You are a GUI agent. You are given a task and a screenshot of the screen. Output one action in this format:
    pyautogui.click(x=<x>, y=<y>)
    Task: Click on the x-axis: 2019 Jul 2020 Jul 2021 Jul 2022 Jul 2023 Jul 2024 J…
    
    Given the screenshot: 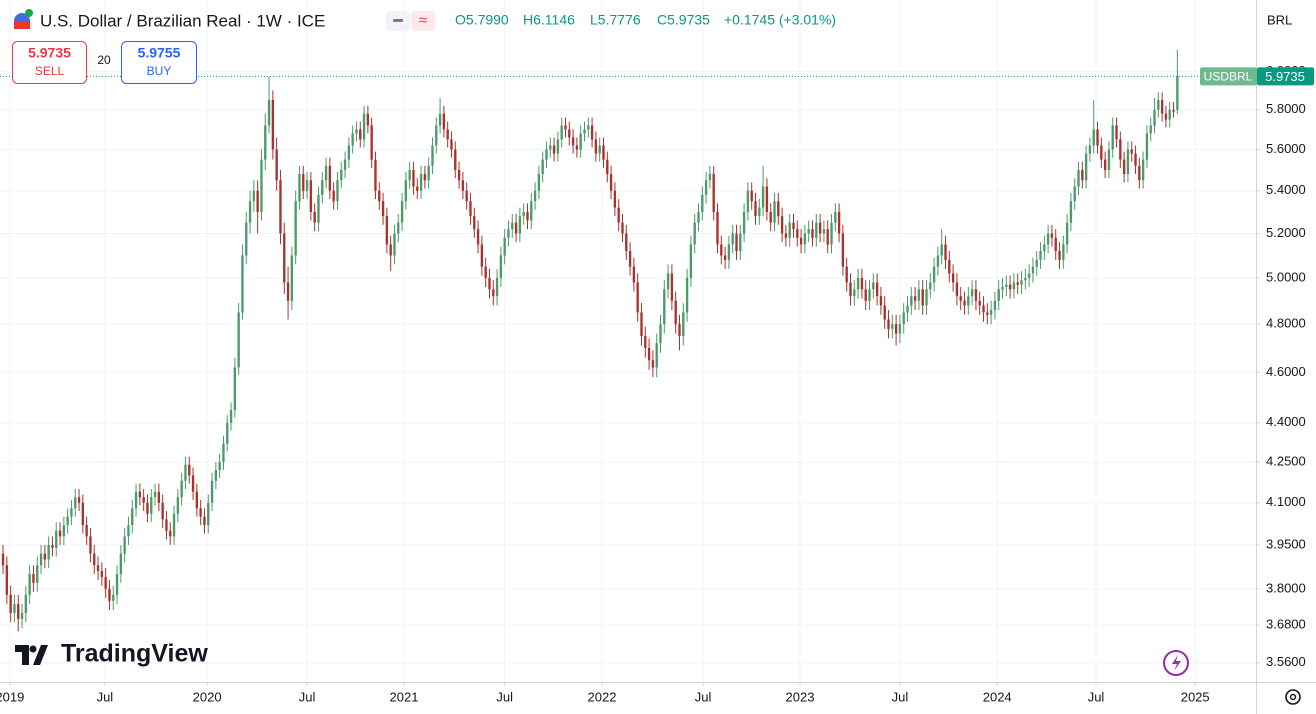 What is the action you would take?
    pyautogui.click(x=605, y=693)
    